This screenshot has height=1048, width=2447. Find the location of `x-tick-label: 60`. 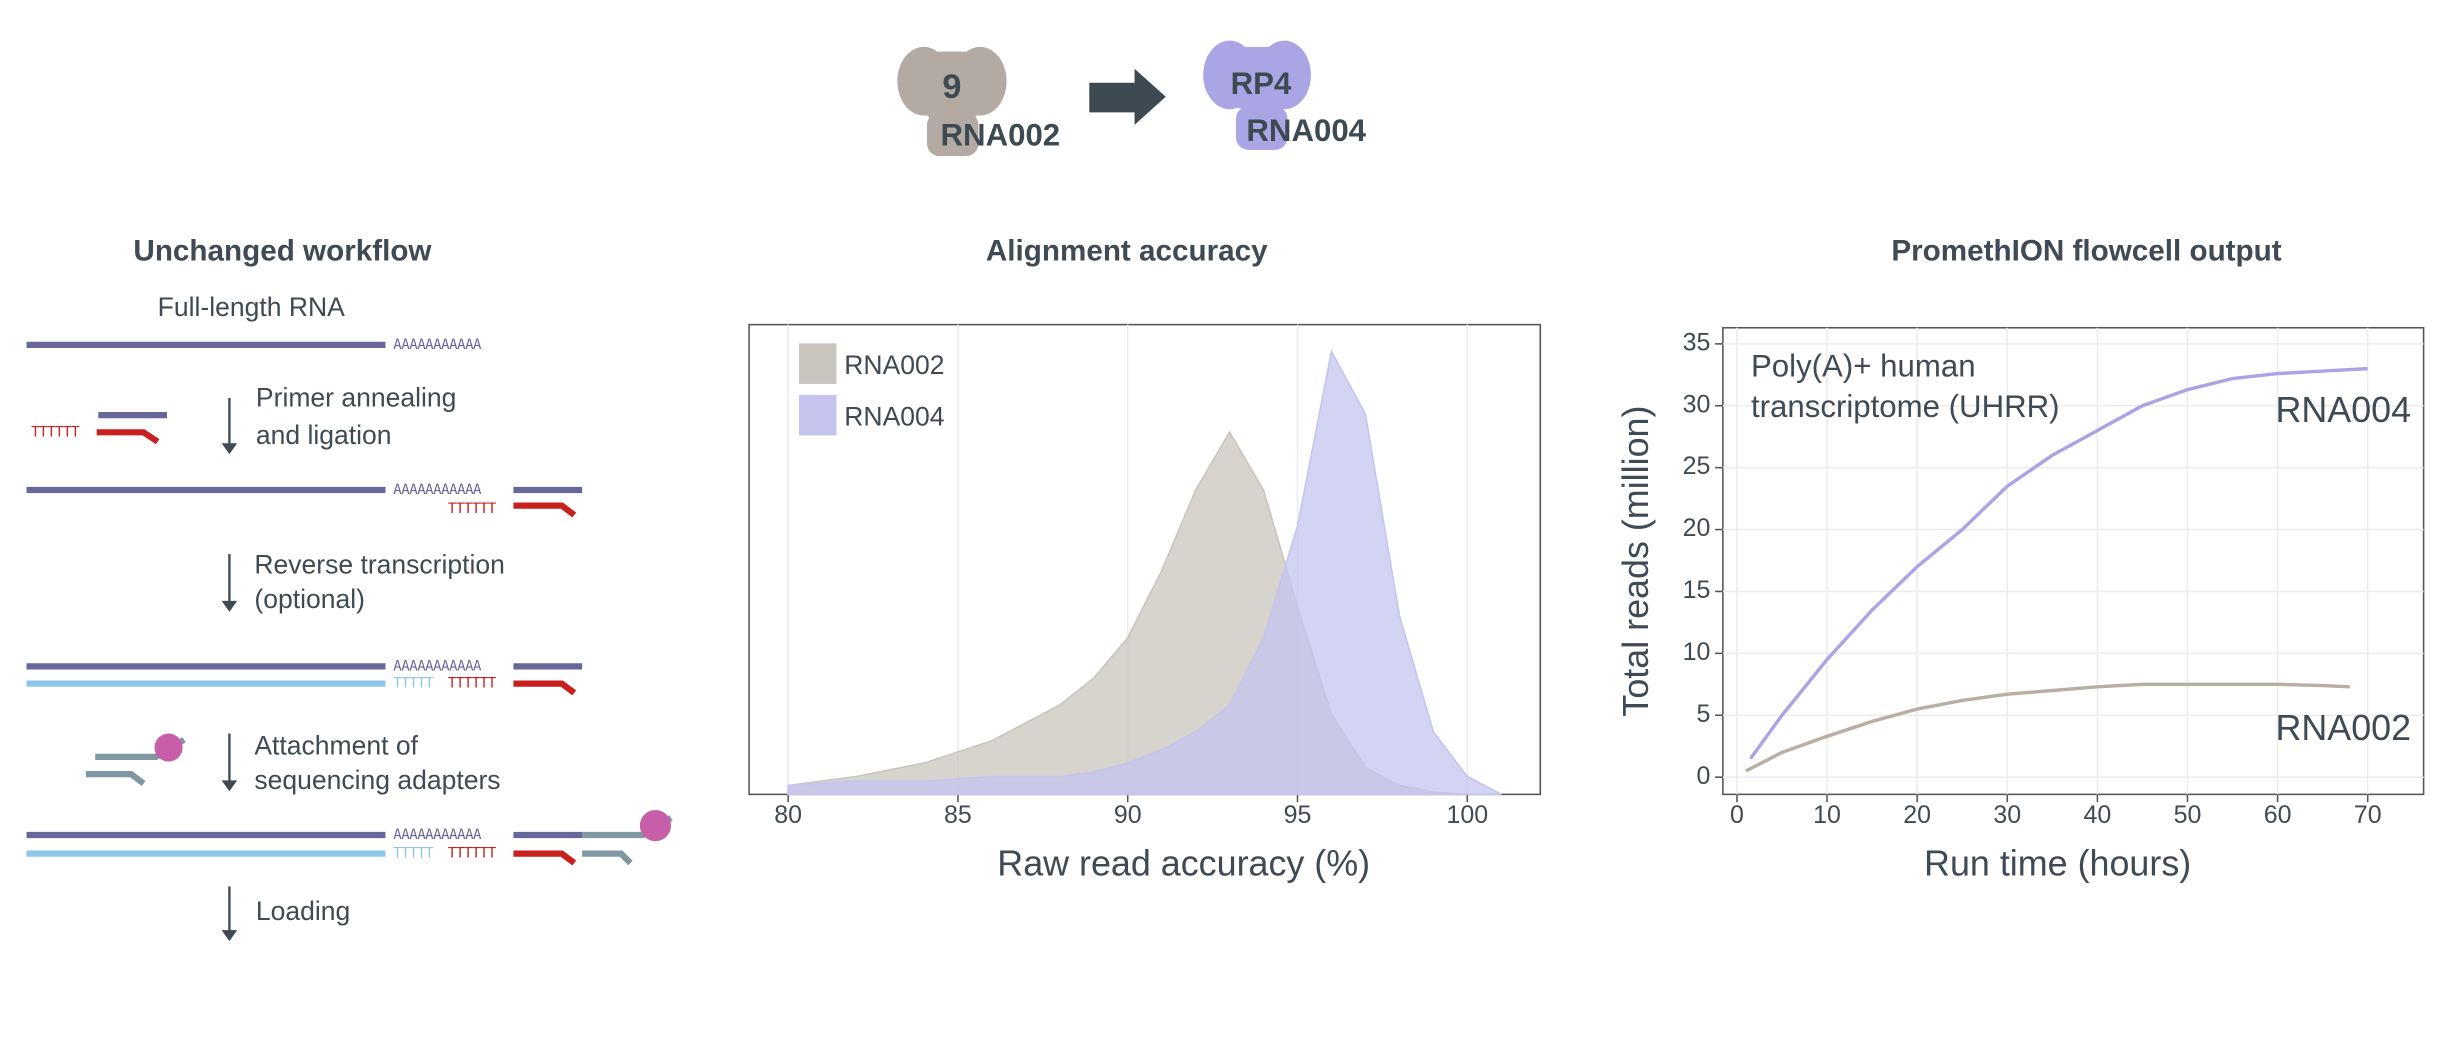

x-tick-label: 60 is located at coordinates (2278, 815).